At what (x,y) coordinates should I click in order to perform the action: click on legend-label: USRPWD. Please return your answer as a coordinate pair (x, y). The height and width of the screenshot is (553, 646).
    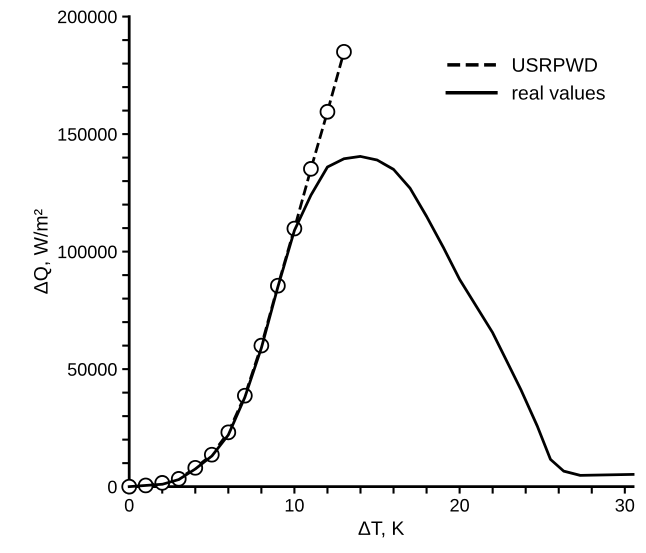
    Looking at the image, I should click on (554, 65).